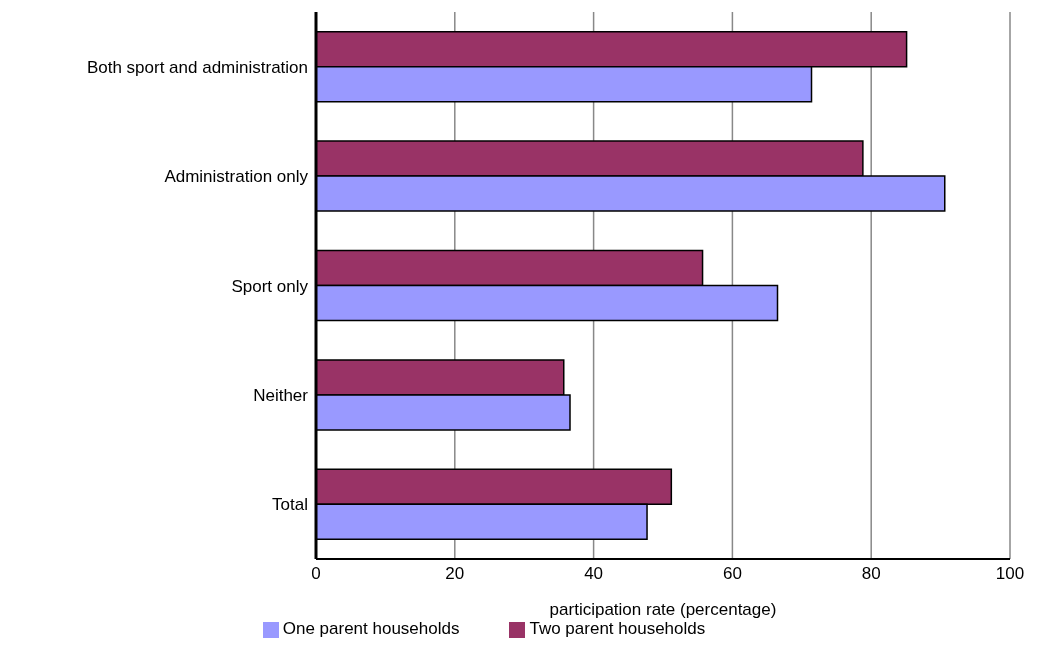  I want to click on y-tick-label: Both sport and administration, so click(197, 67).